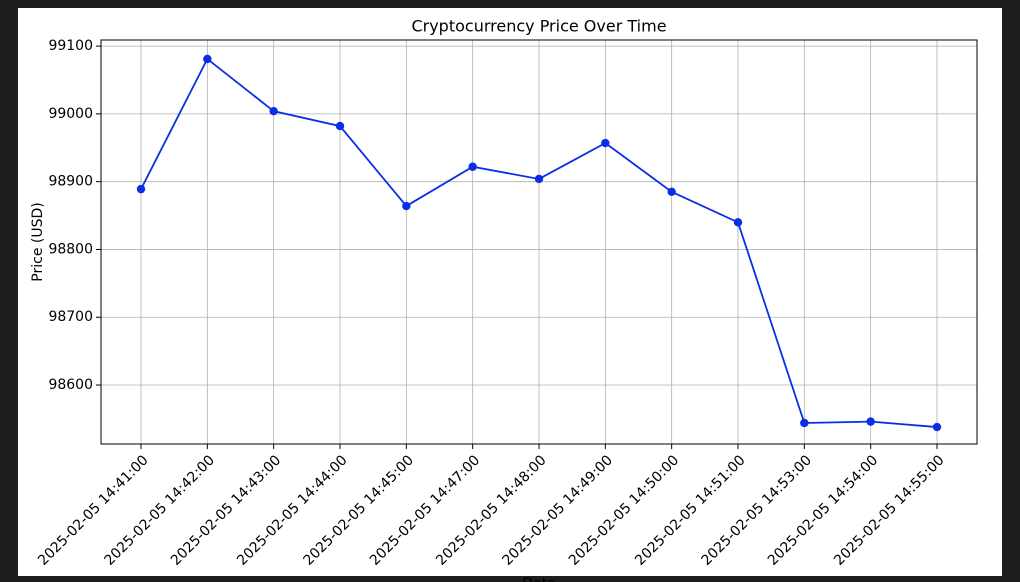  I want to click on y-tick-label: 99100, so click(70, 46).